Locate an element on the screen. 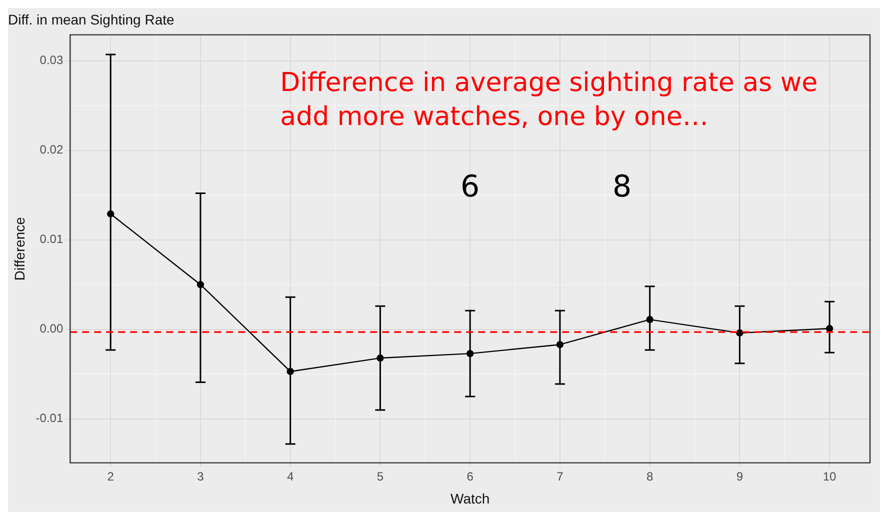 Image resolution: width=888 pixels, height=520 pixels. x-tick-label: 8 is located at coordinates (650, 476).